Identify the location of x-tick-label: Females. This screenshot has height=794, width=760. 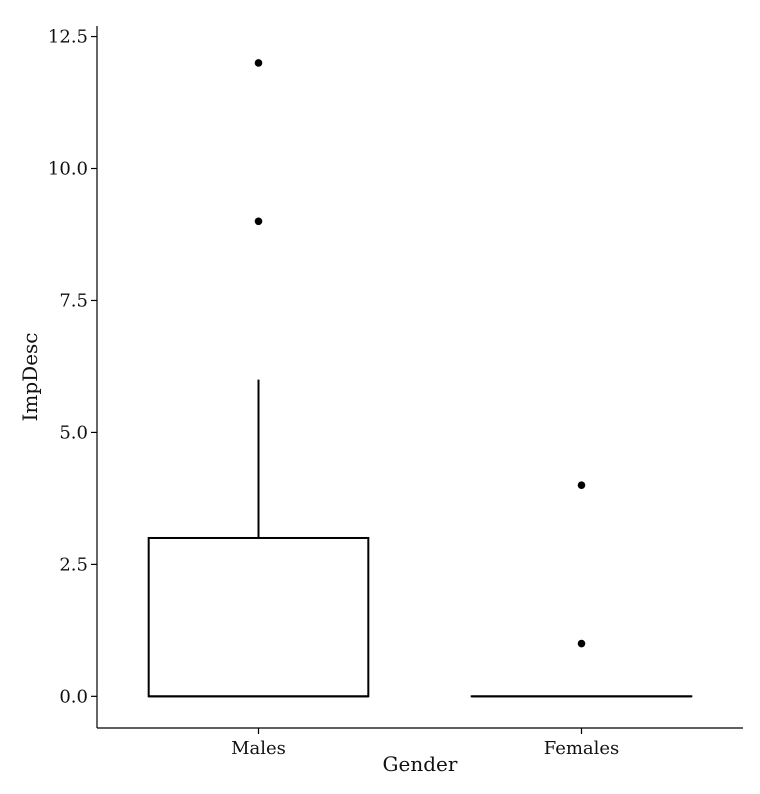
(582, 748).